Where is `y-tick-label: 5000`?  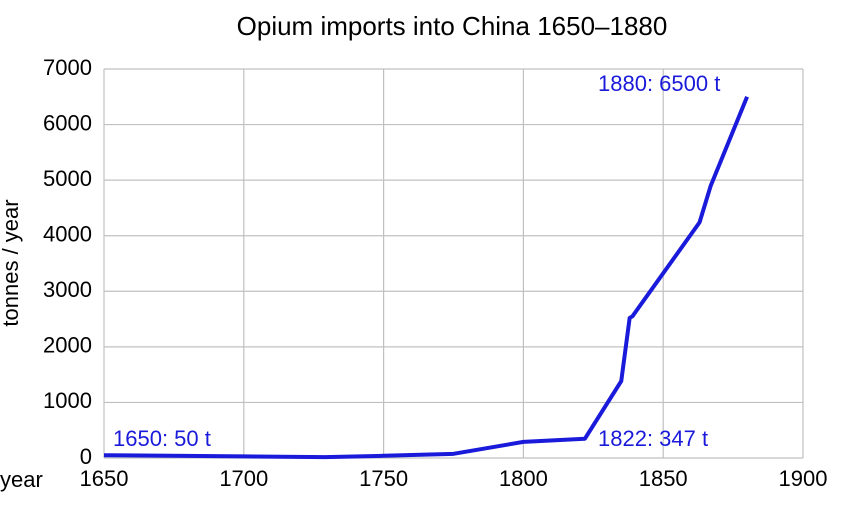
y-tick-label: 5000 is located at coordinates (67, 178).